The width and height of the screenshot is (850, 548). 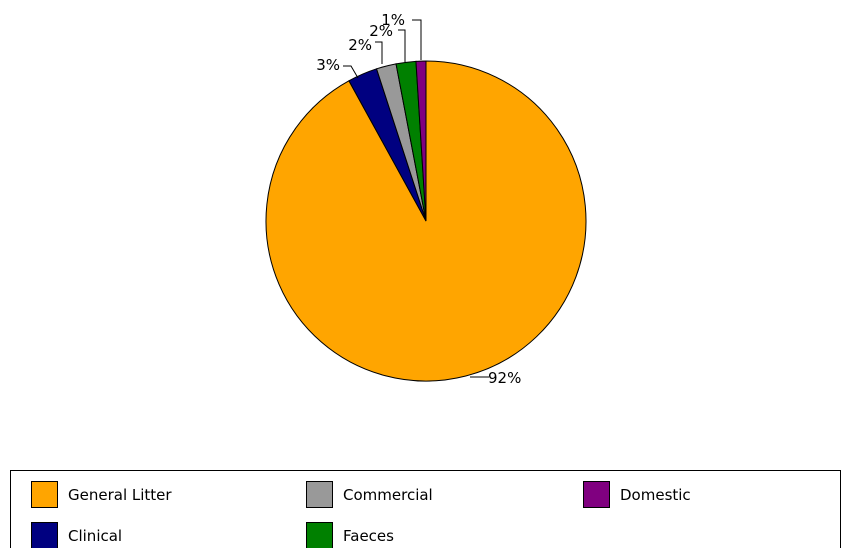 I want to click on leader-line-domestic, so click(x=417, y=39).